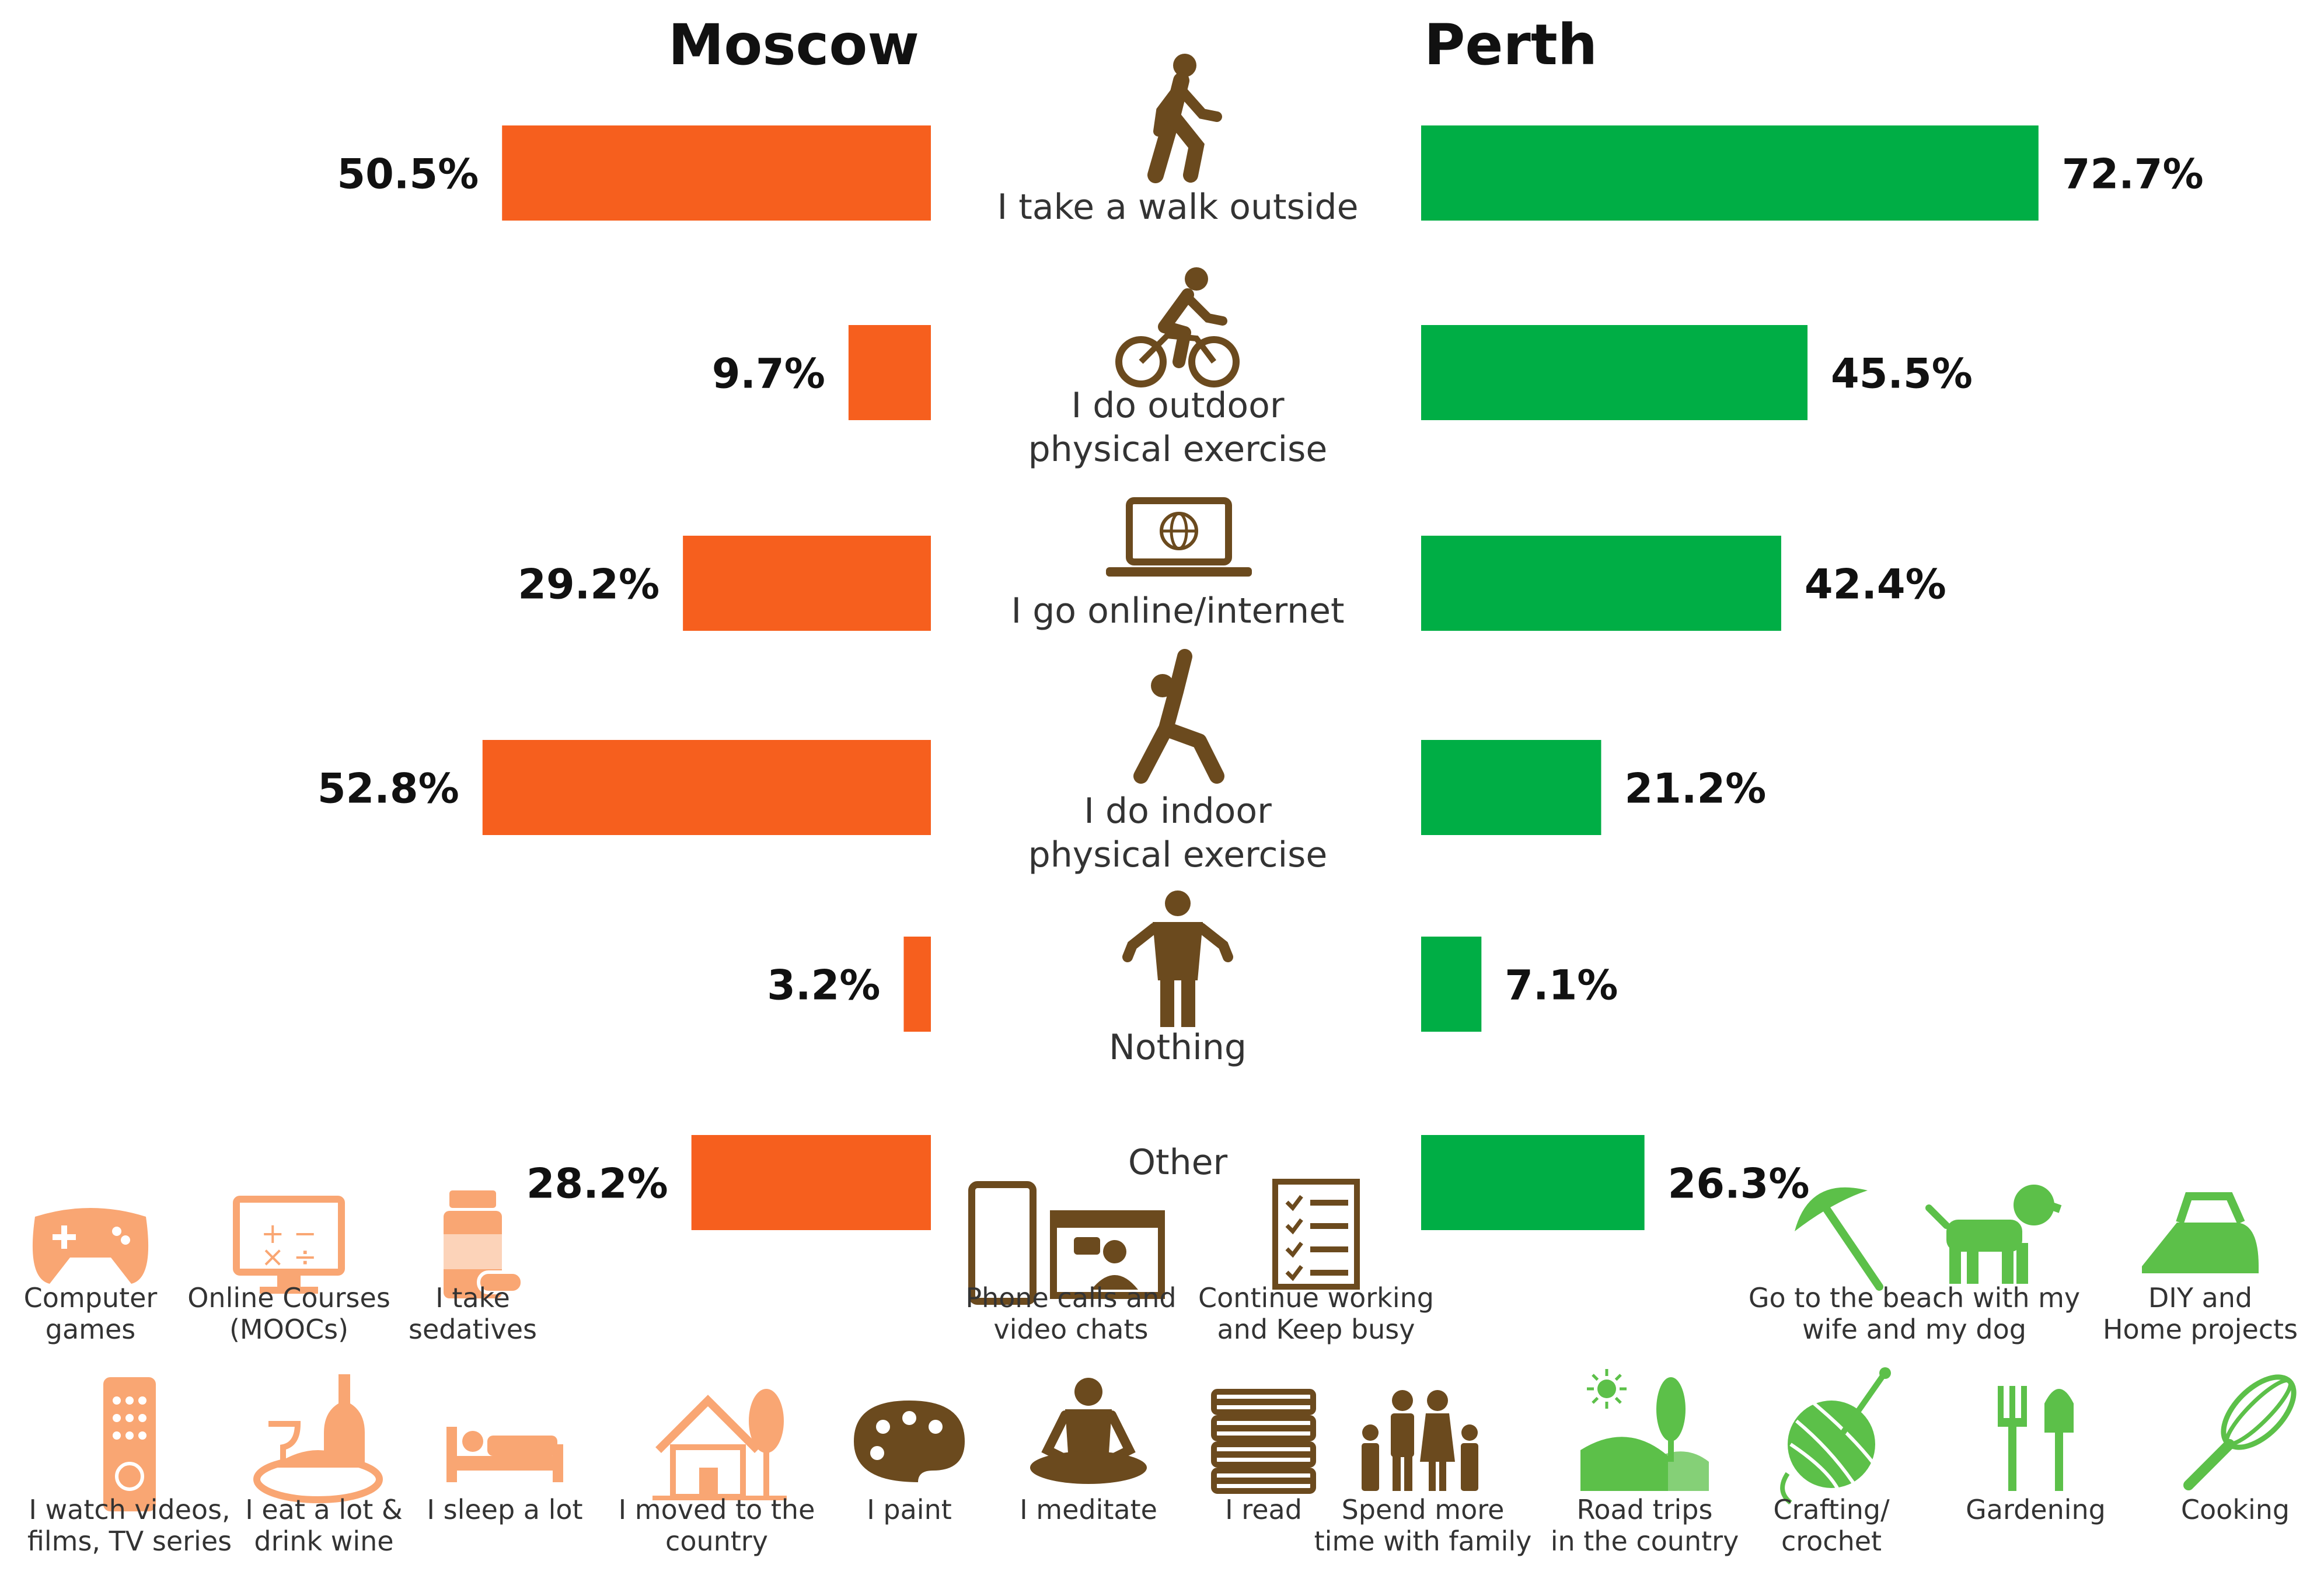 The height and width of the screenshot is (1582, 2324). What do you see at coordinates (91, 1330) in the screenshot?
I see `other-item-label: games` at bounding box center [91, 1330].